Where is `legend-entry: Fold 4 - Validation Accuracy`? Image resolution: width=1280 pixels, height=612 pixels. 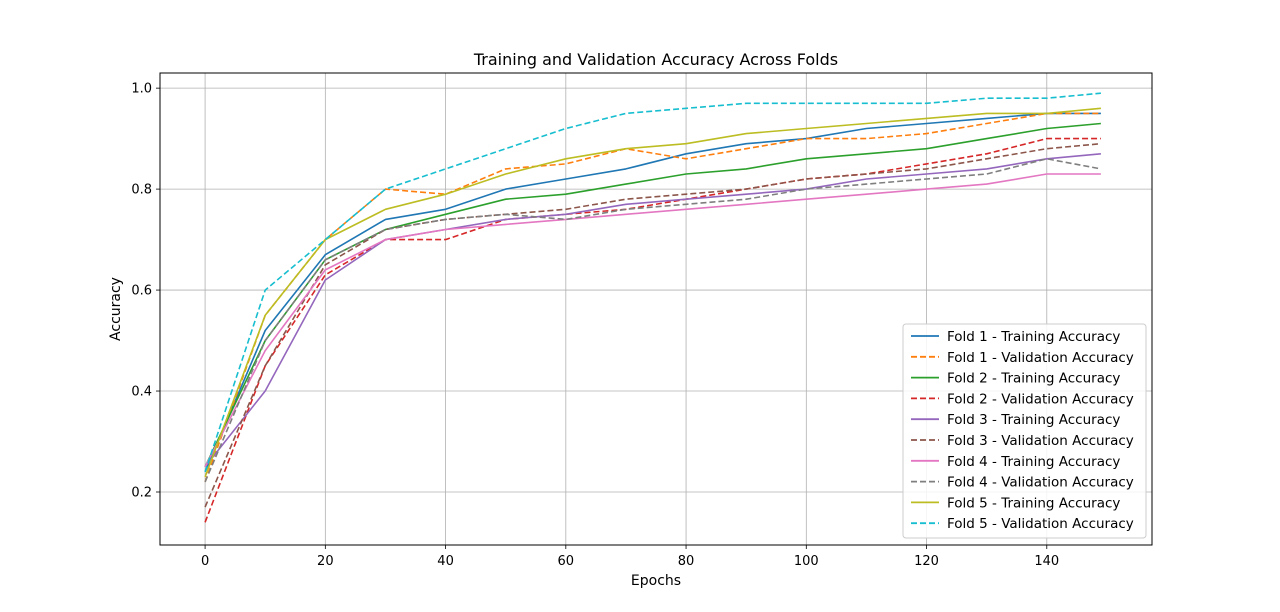
legend-entry: Fold 4 - Validation Accuracy is located at coordinates (1040, 483).